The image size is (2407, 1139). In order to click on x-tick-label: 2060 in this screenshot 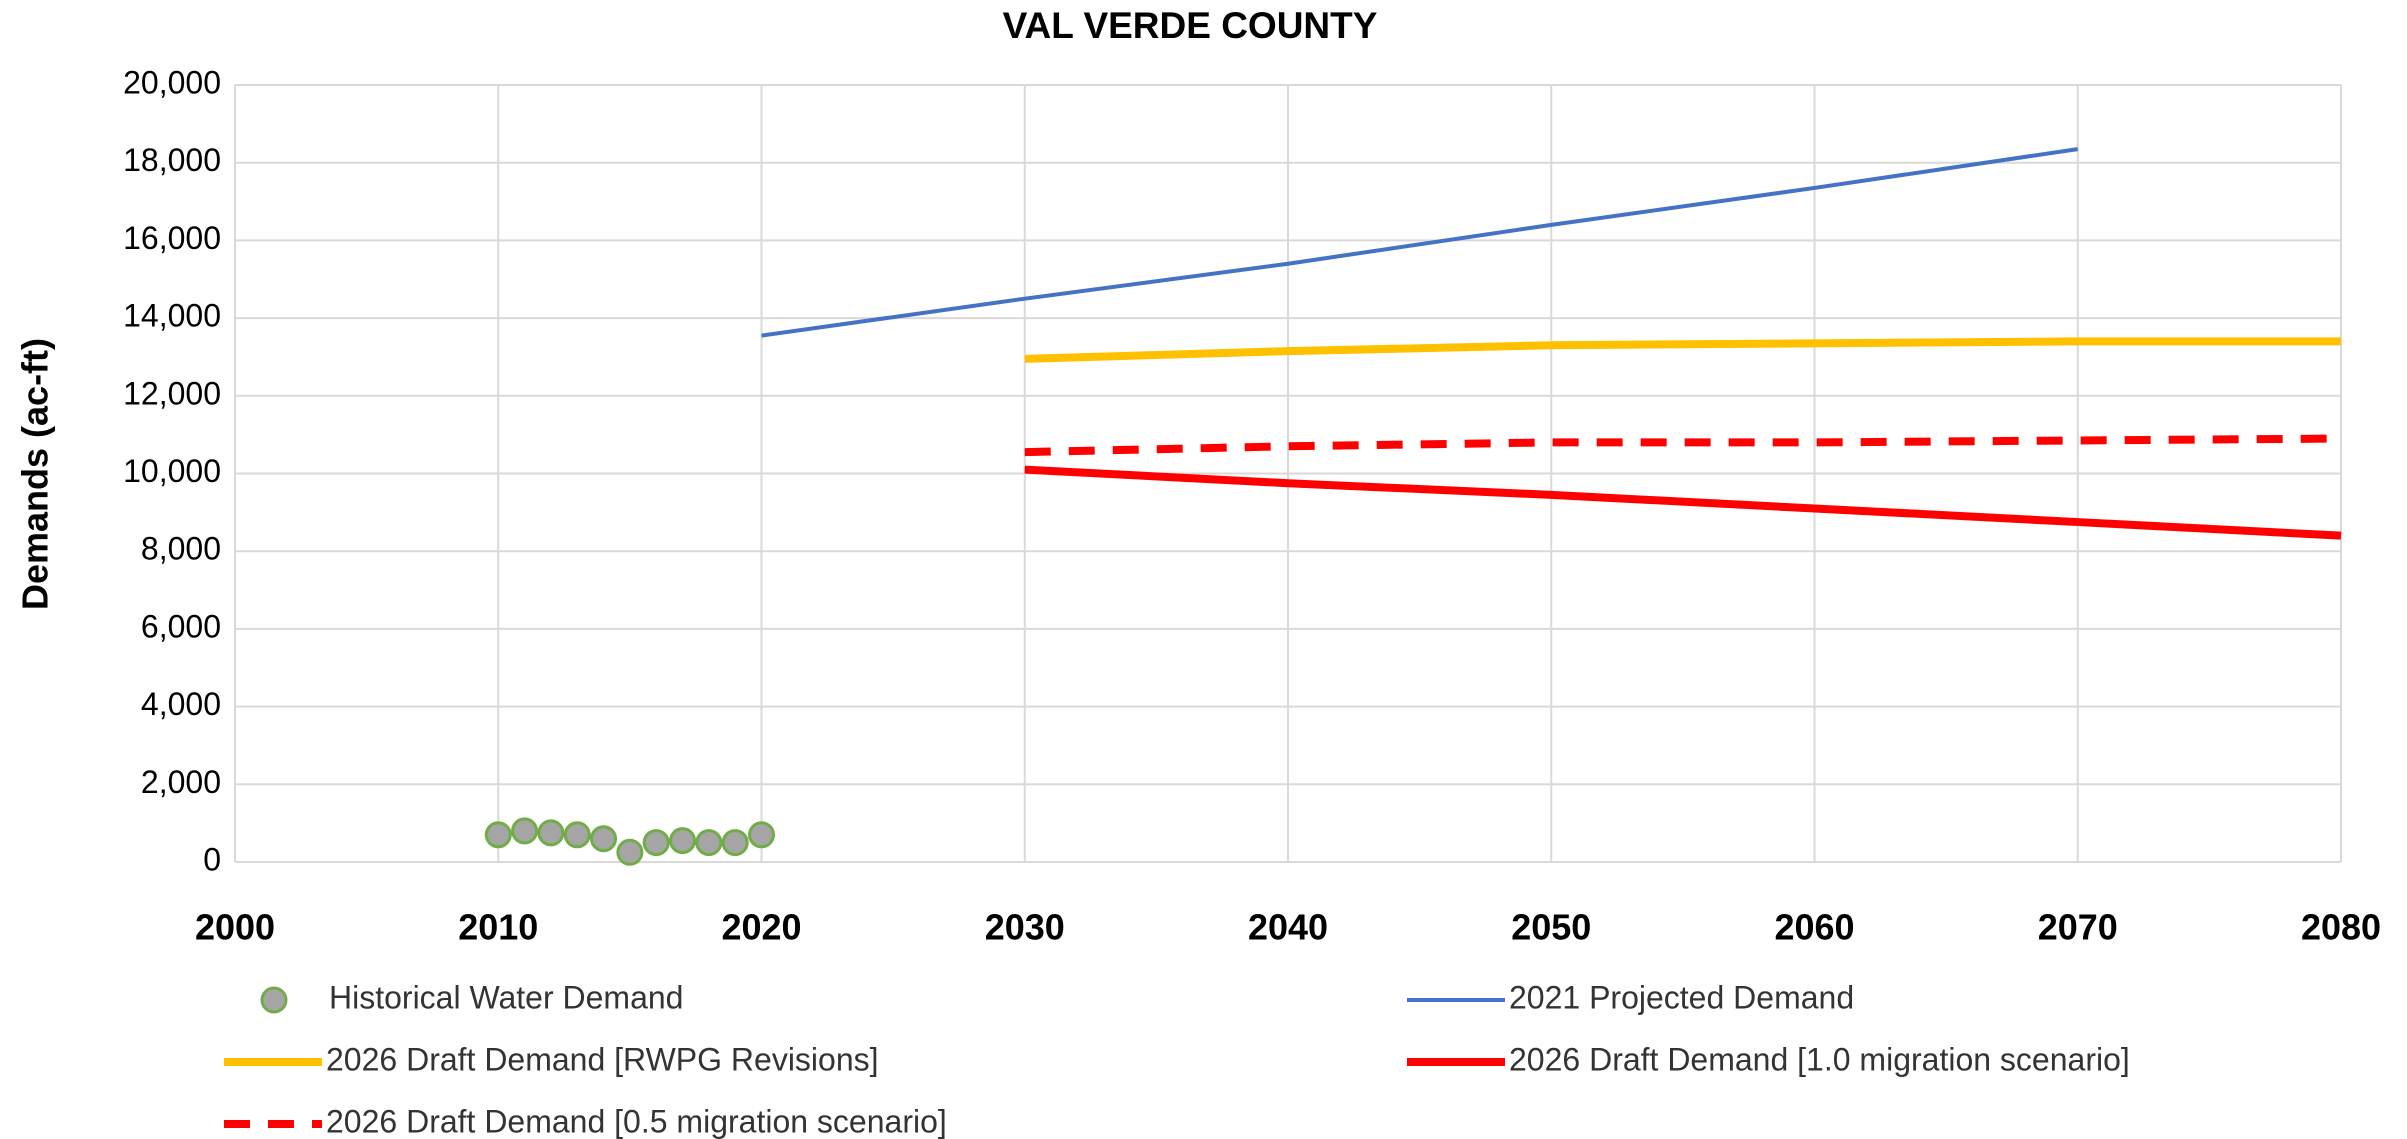, I will do `click(1814, 927)`.